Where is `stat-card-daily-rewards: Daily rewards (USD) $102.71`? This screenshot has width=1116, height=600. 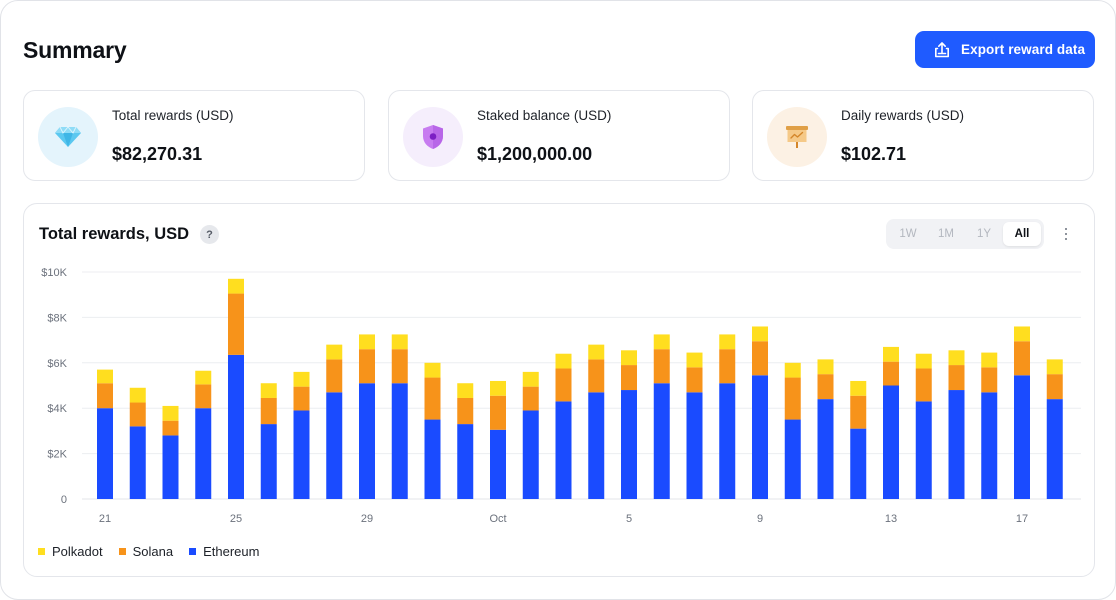
stat-card-daily-rewards: Daily rewards (USD) $102.71 is located at coordinates (923, 135).